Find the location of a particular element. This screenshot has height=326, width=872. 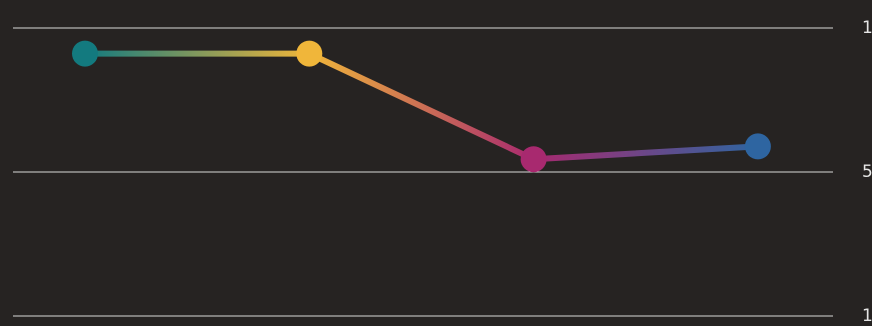

y-tick-label: 5 is located at coordinates (867, 172).